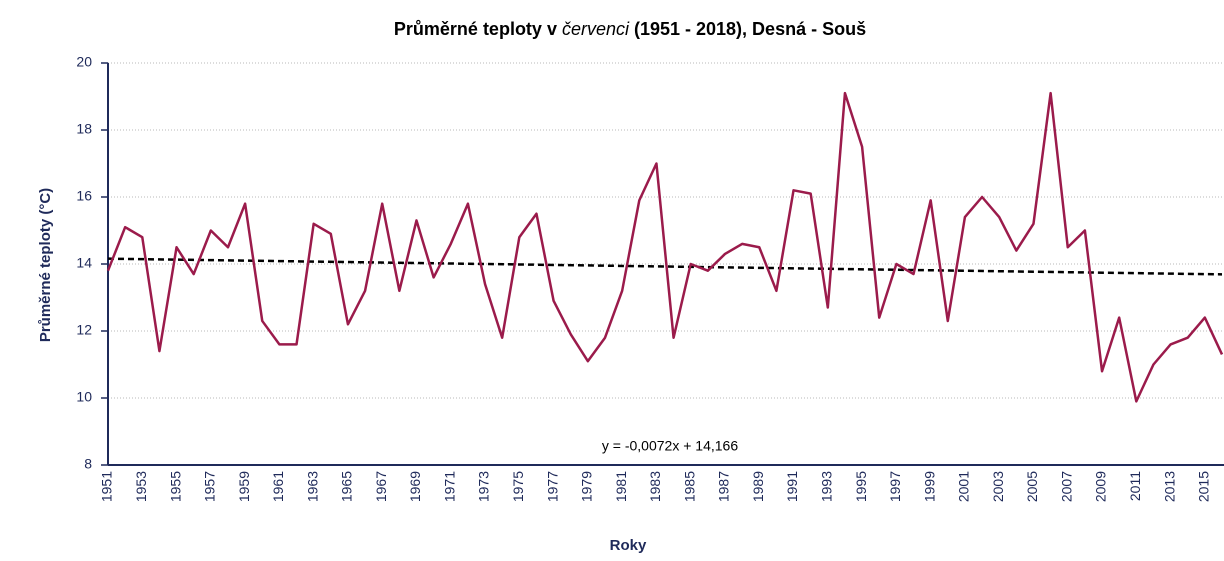 Image resolution: width=1224 pixels, height=561 pixels. I want to click on y-tick-label: 10, so click(84, 397).